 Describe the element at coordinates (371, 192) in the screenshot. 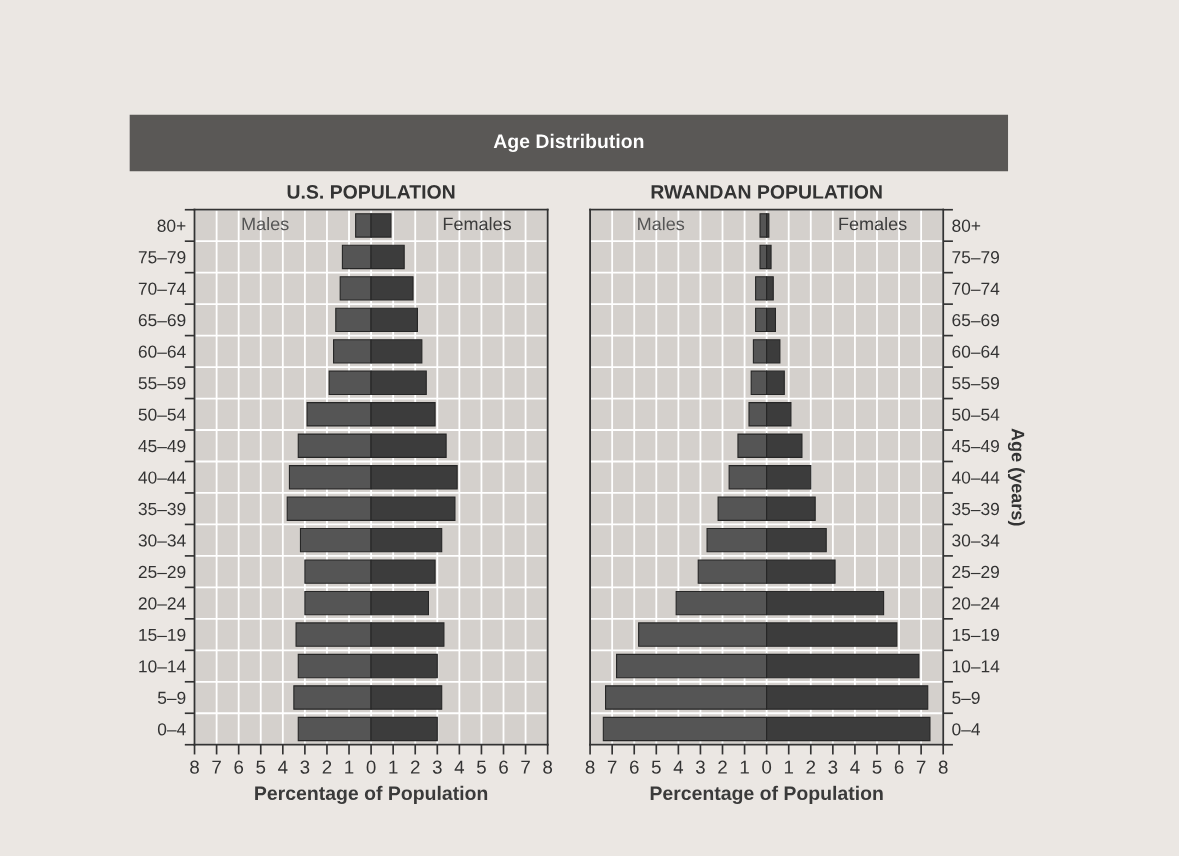

I see `chart-subtitle: U.S. POPULATION` at that location.